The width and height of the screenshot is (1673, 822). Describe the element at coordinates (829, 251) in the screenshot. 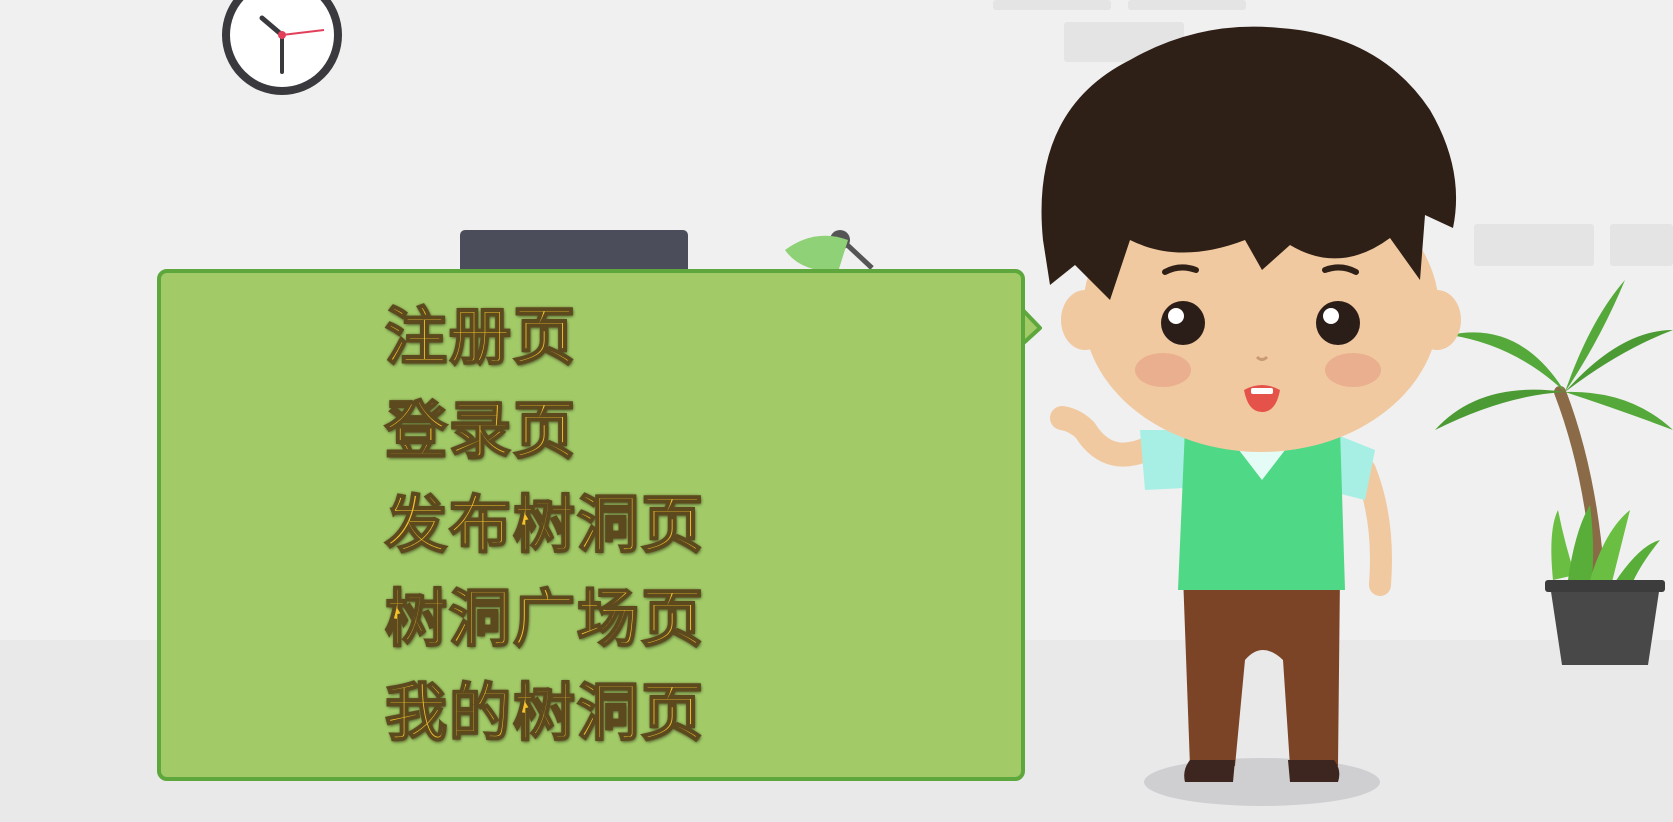

I see `desk-lamp-icon` at that location.